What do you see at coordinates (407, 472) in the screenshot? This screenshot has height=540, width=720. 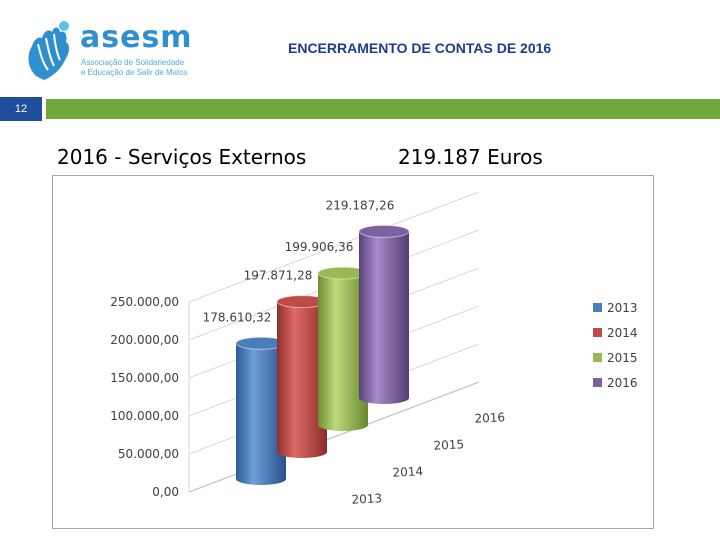 I see `x-tick-label: 2014` at bounding box center [407, 472].